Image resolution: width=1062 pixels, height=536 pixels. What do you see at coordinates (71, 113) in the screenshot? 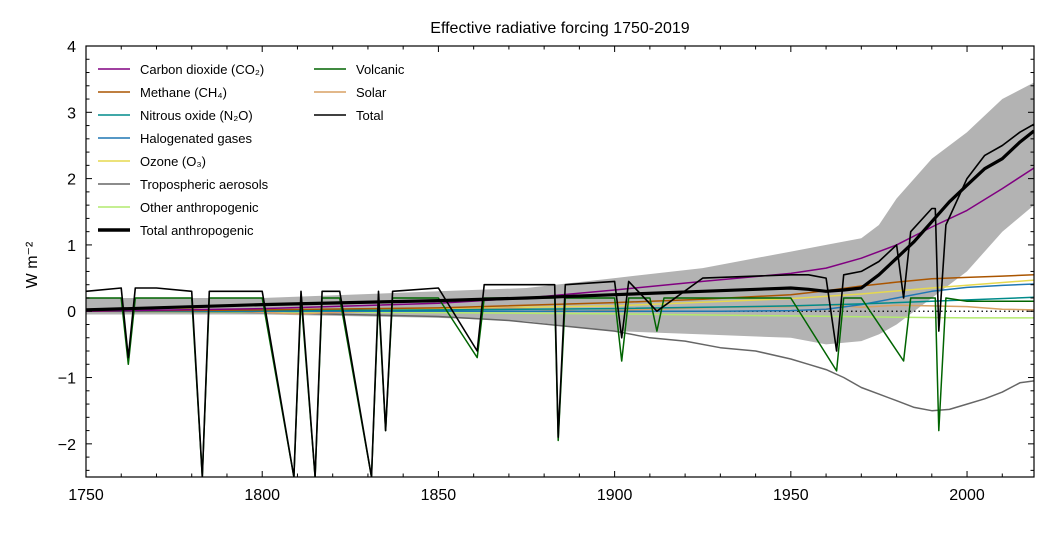
I see `y-tick-label: 3` at bounding box center [71, 113].